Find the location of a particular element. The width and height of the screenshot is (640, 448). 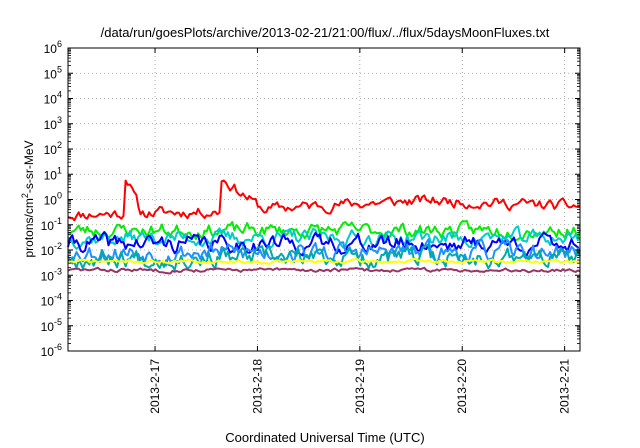

y-tick-exponent: -5 is located at coordinates (58, 322).